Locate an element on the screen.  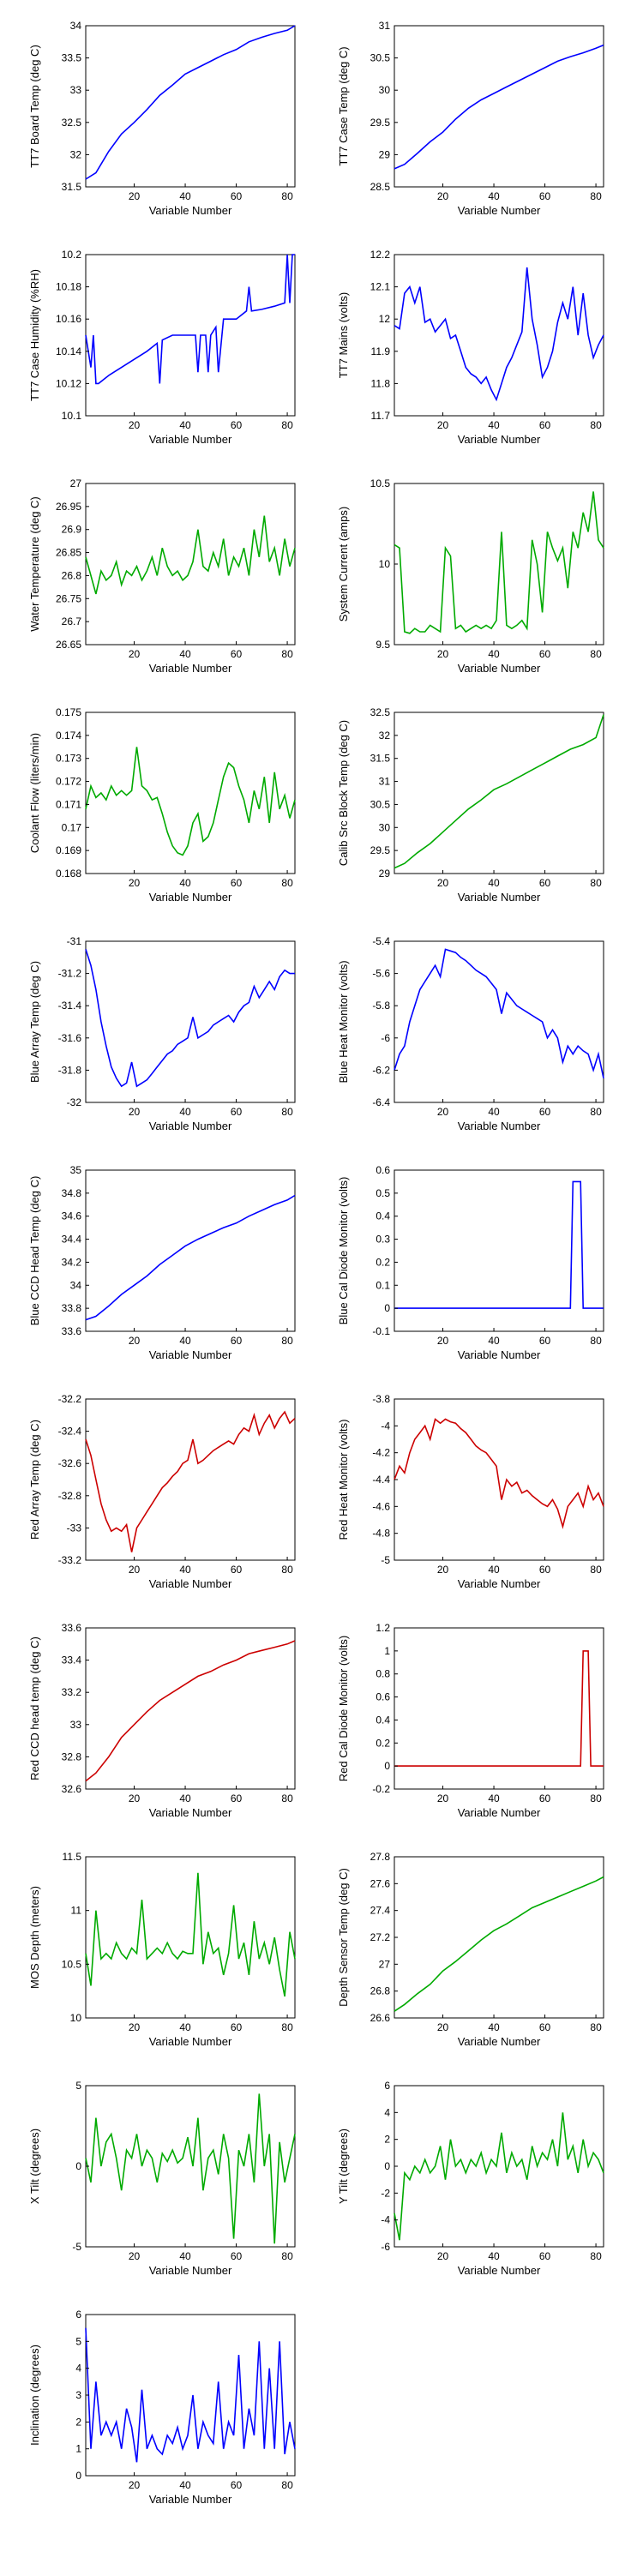
y-tick-label: -33.2 is located at coordinates (70, 1560).